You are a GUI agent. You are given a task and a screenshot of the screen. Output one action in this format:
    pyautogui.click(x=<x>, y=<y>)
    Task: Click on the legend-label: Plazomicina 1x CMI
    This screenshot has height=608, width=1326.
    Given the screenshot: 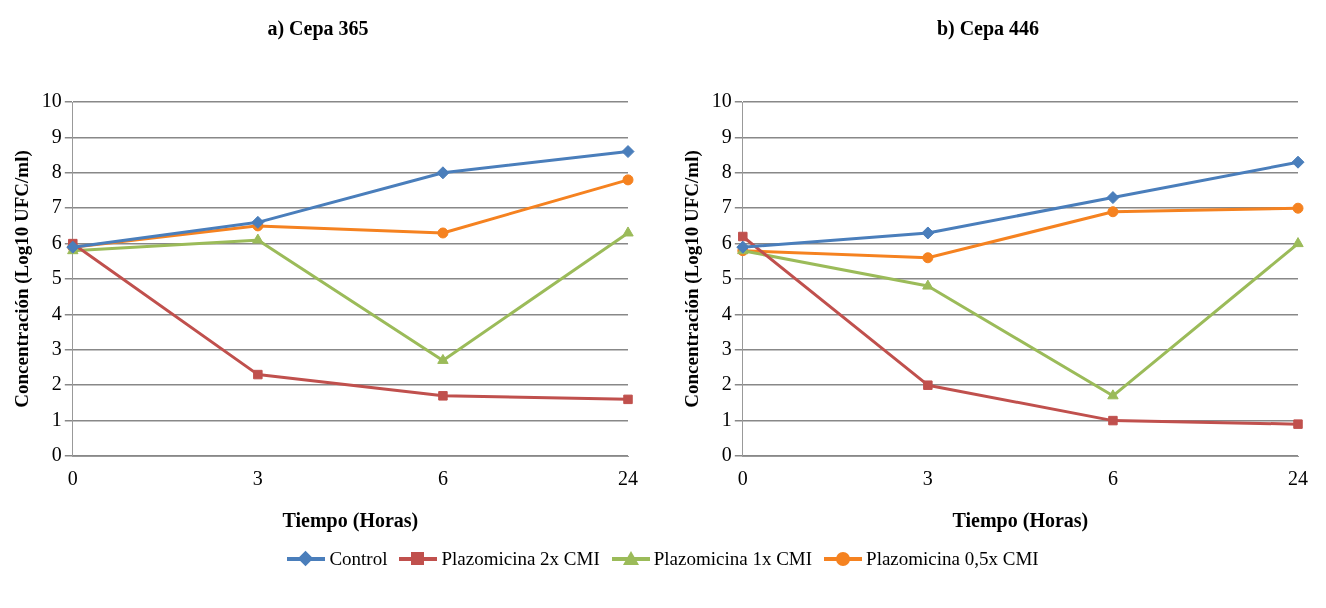 What is the action you would take?
    pyautogui.click(x=733, y=559)
    